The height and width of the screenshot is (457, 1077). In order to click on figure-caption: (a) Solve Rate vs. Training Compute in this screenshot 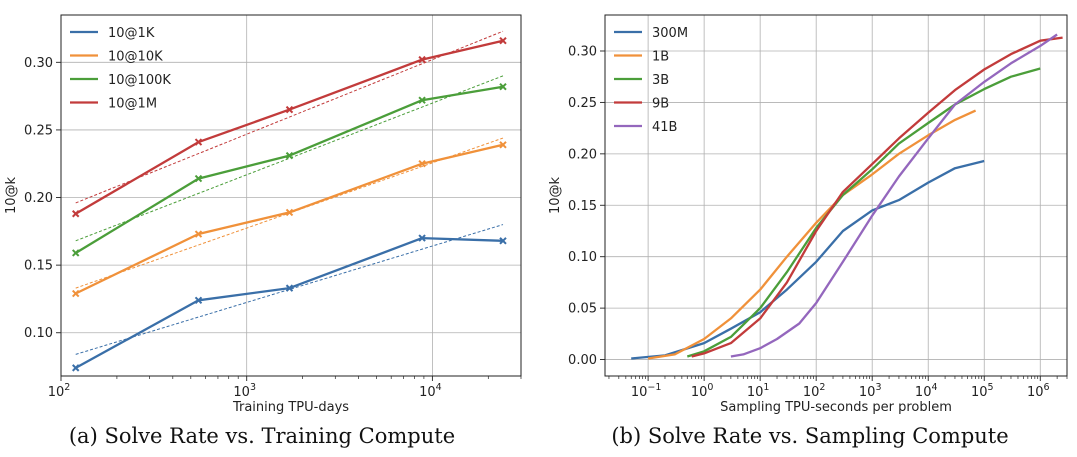, I will do `click(262, 436)`.